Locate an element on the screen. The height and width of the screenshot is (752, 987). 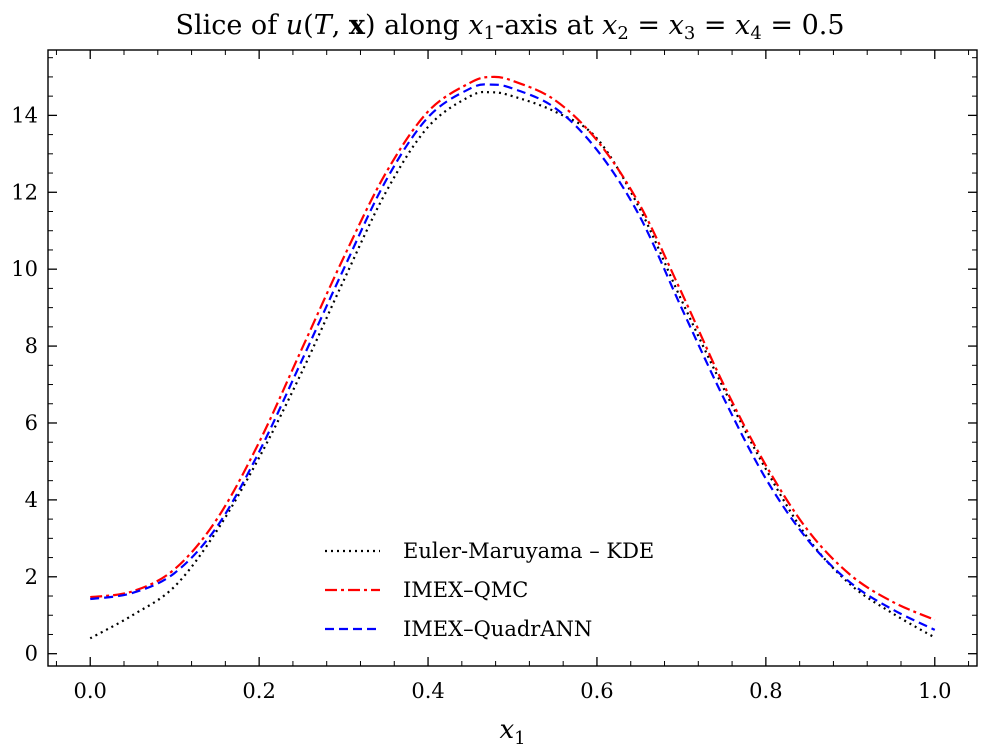
y-tick-label: 2 is located at coordinates (31, 577).